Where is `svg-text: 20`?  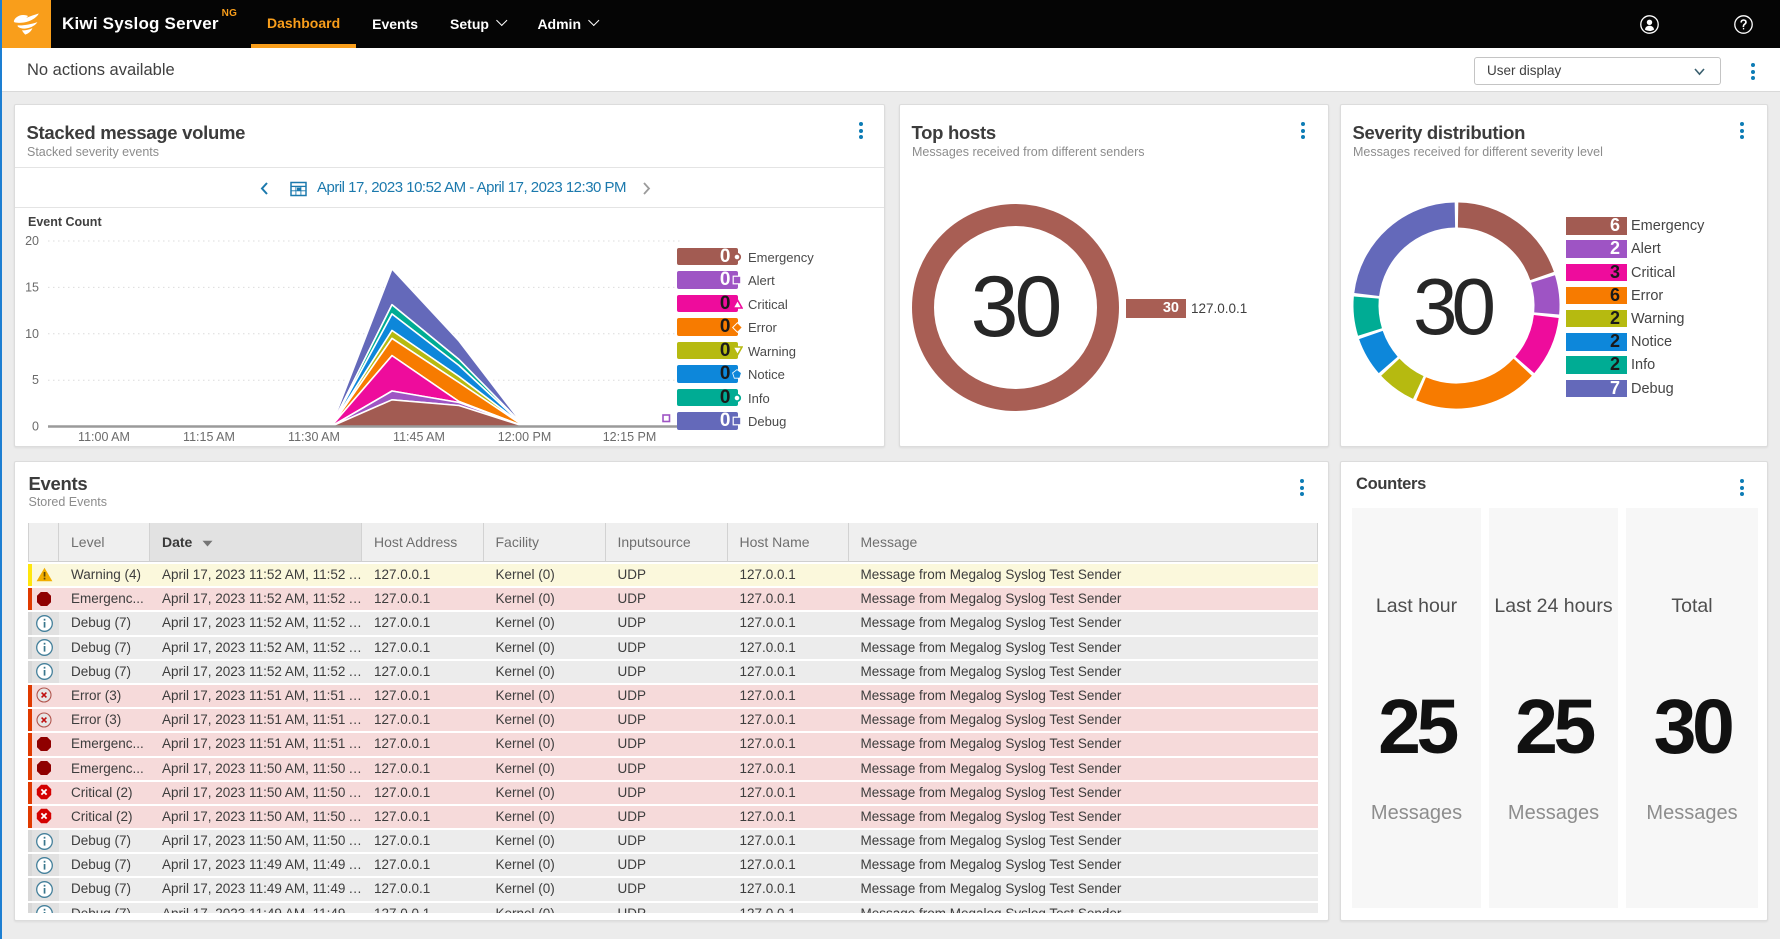 svg-text: 20 is located at coordinates (32, 241).